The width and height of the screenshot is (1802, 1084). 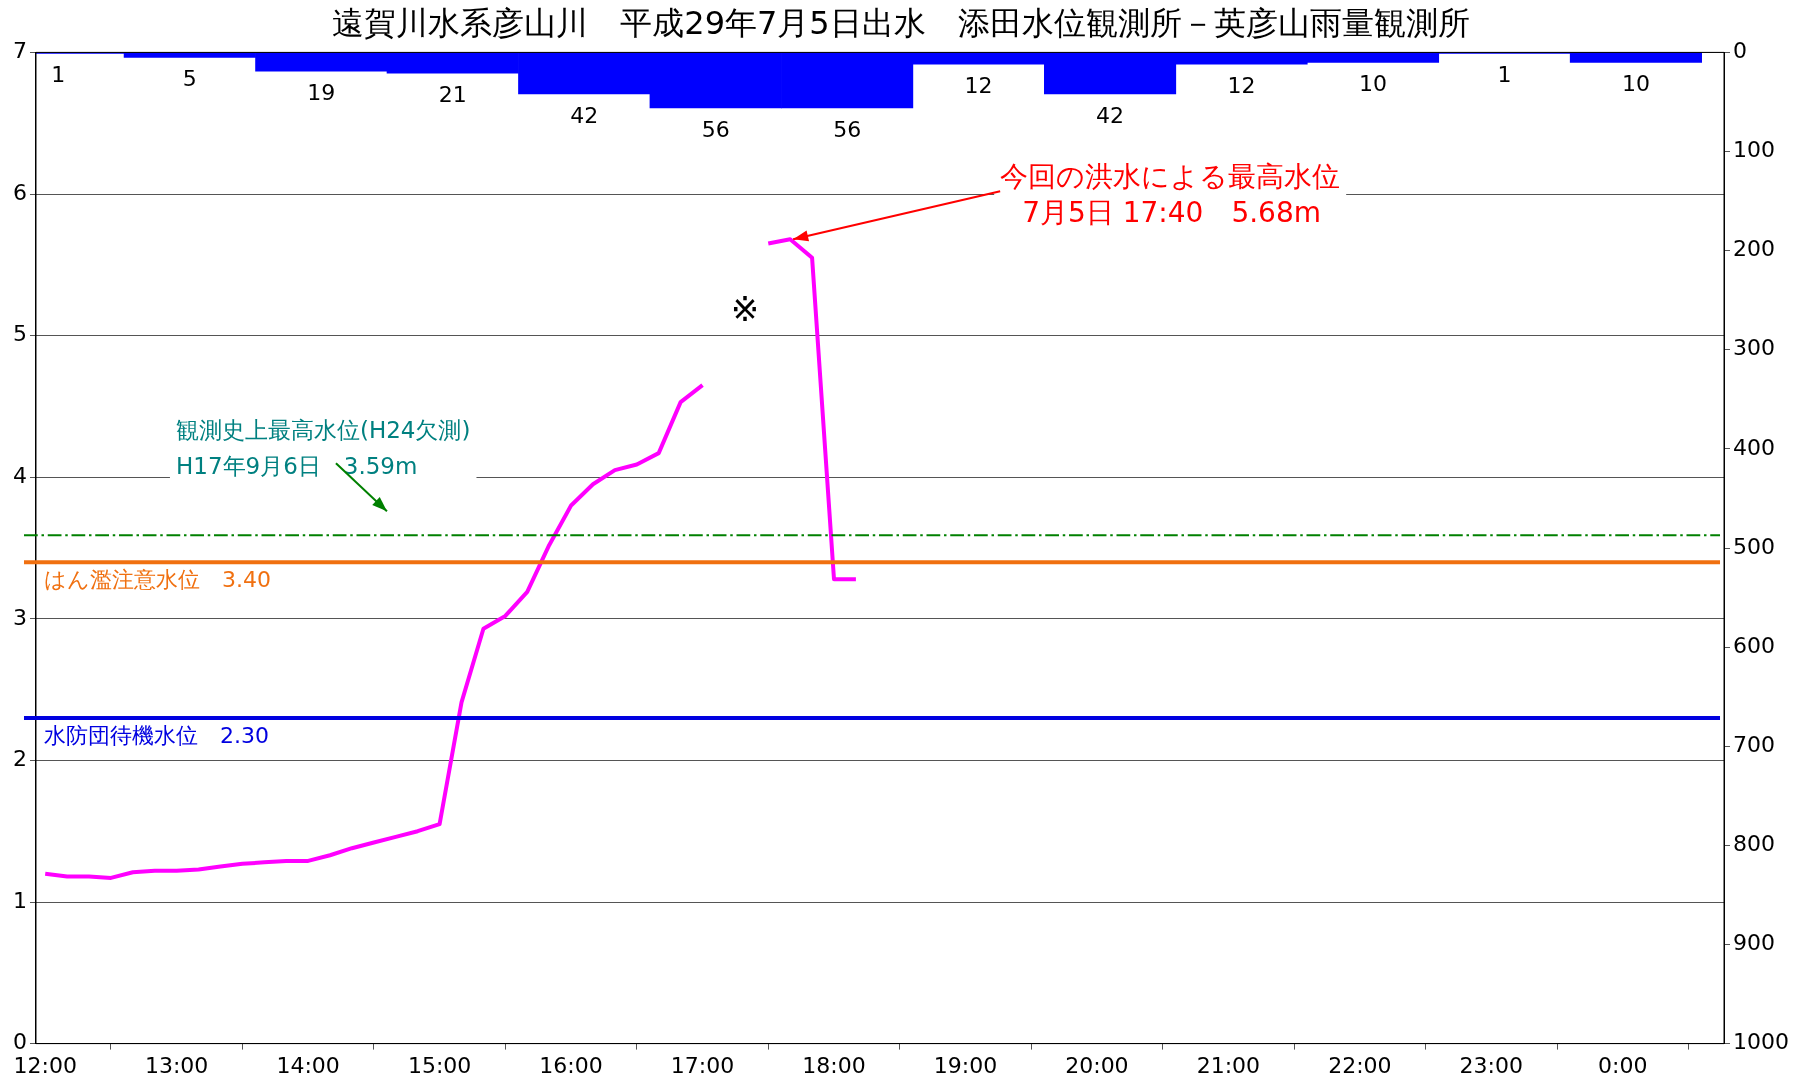 I want to click on annotation: 今回の洪水による最高水位 7月5日 17:40 5.68m, so click(x=1170, y=194).